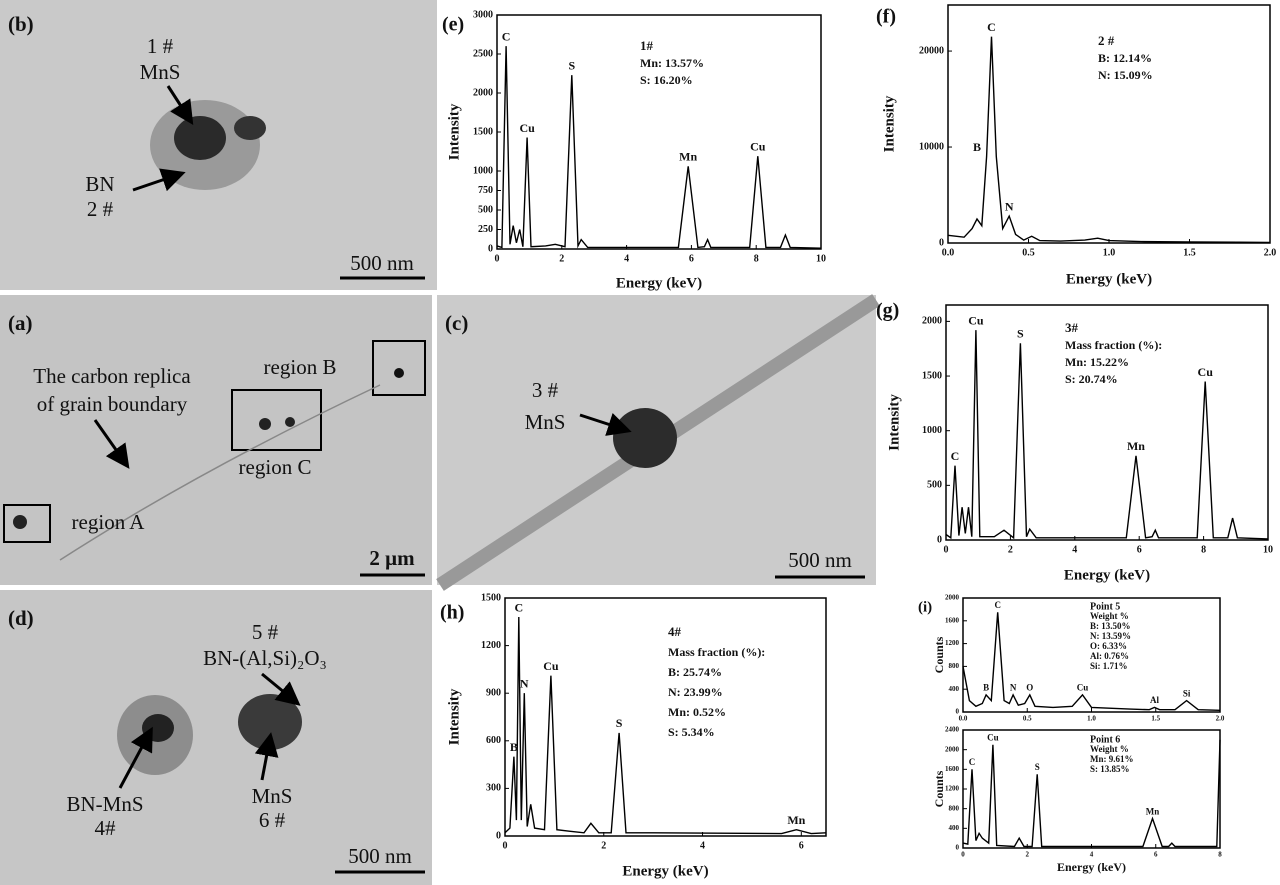 The height and width of the screenshot is (885, 1280). What do you see at coordinates (716, 652) in the screenshot?
I see `note: Mass fraction (%):` at bounding box center [716, 652].